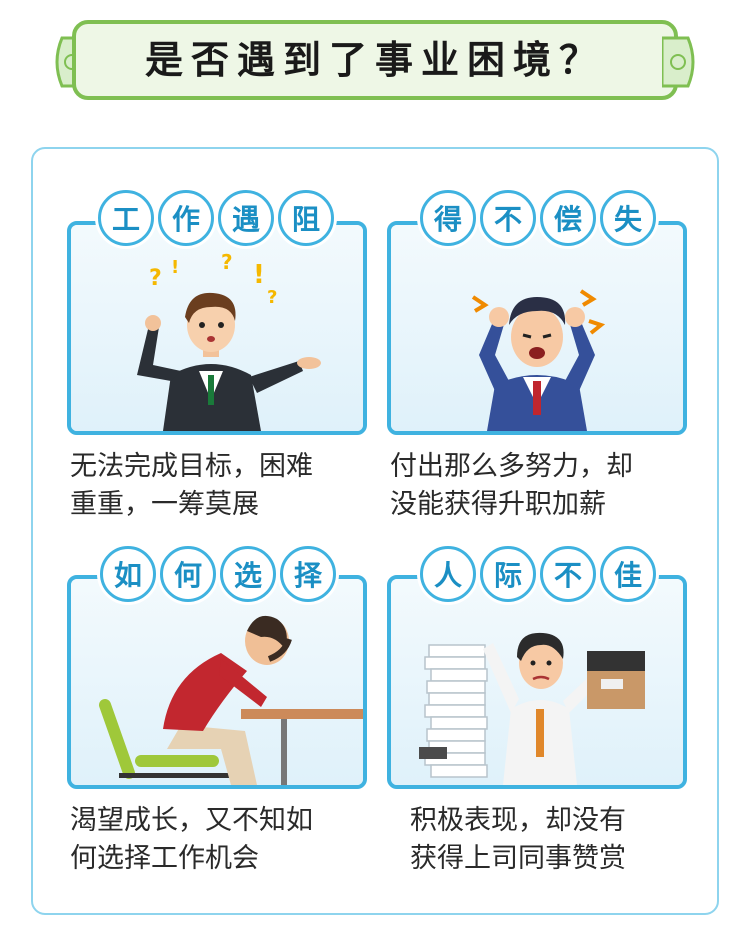  What do you see at coordinates (191, 466) in the screenshot?
I see `desc-line: 无法完成目标，困难` at bounding box center [191, 466].